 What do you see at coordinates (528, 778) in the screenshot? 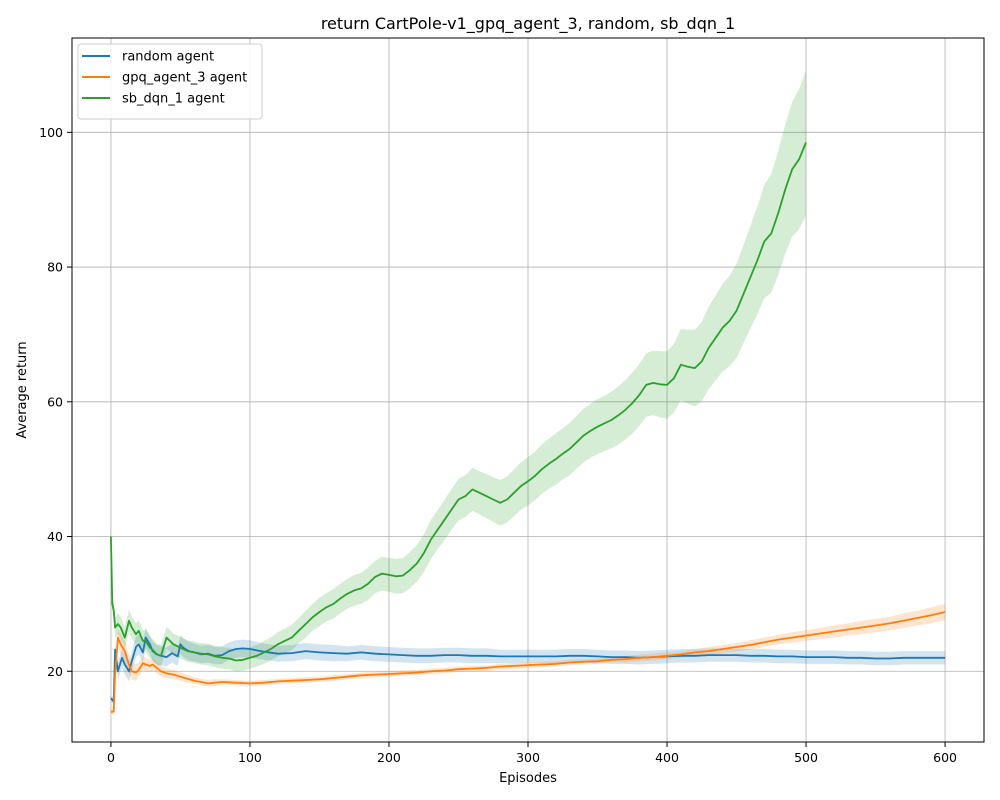
I see `x-axis-label: Episodes` at bounding box center [528, 778].